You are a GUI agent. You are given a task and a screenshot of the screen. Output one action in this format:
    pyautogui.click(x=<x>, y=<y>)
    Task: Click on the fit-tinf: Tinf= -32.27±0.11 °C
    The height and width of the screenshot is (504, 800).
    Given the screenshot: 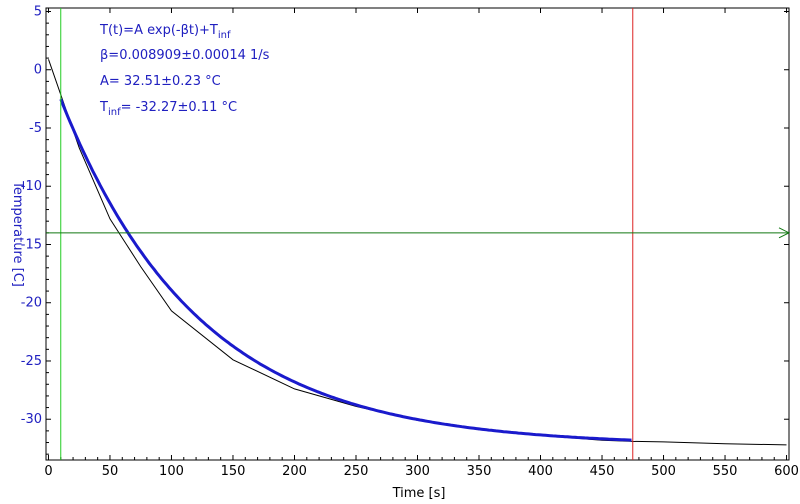 What is the action you would take?
    pyautogui.click(x=168, y=109)
    